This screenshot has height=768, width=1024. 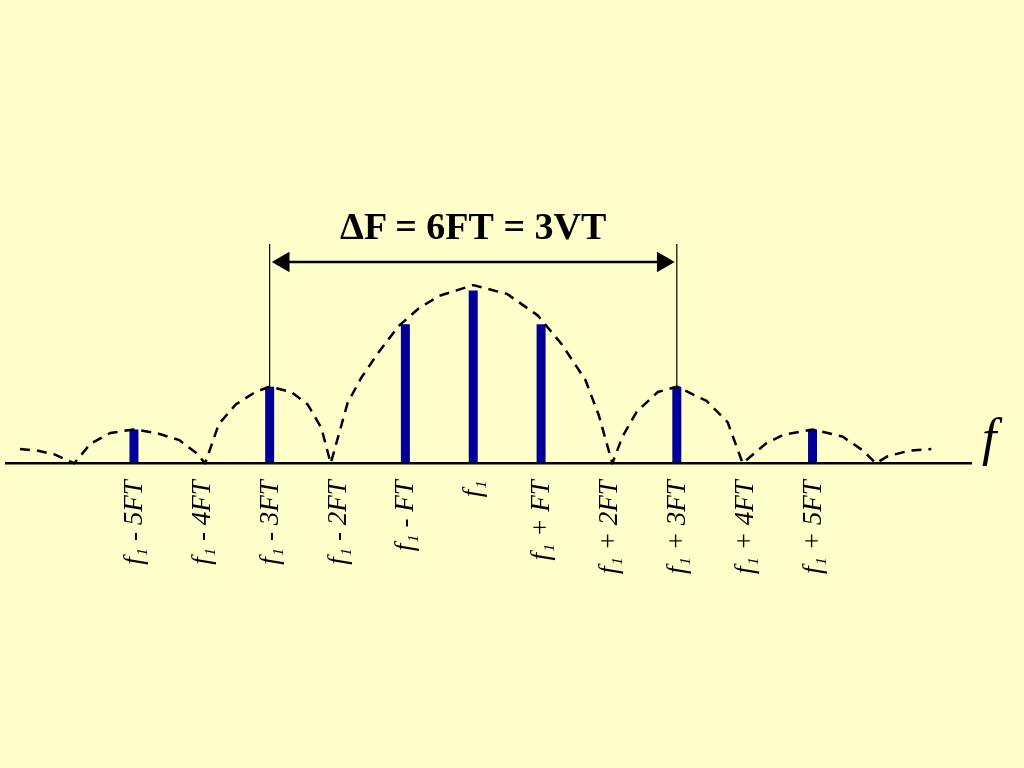 I want to click on x-tick-label: f₁ - 3FТ, so click(x=268, y=521).